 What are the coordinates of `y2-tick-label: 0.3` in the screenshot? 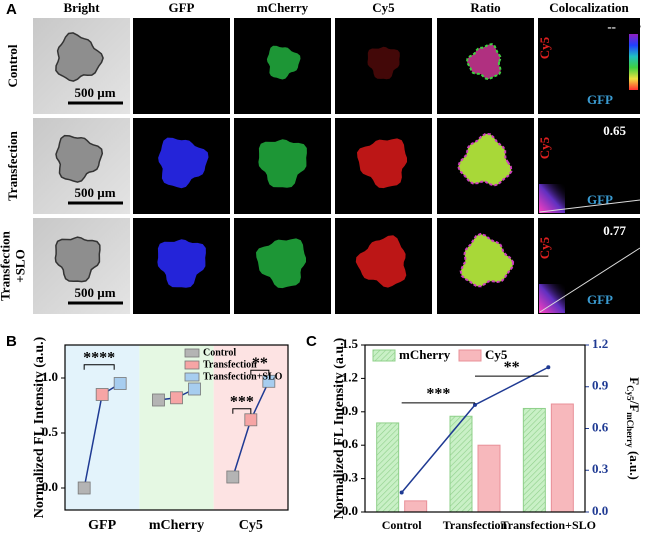 It's located at (600, 468).